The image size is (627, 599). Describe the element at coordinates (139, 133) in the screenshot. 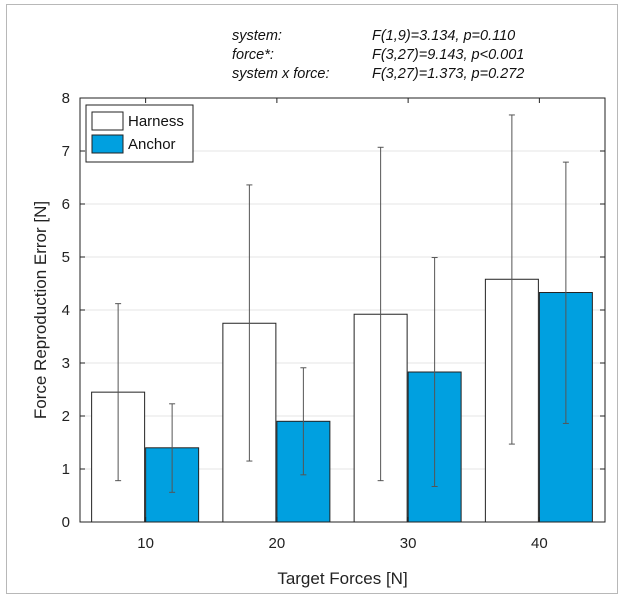

I see `legend: Harness Anchor` at that location.